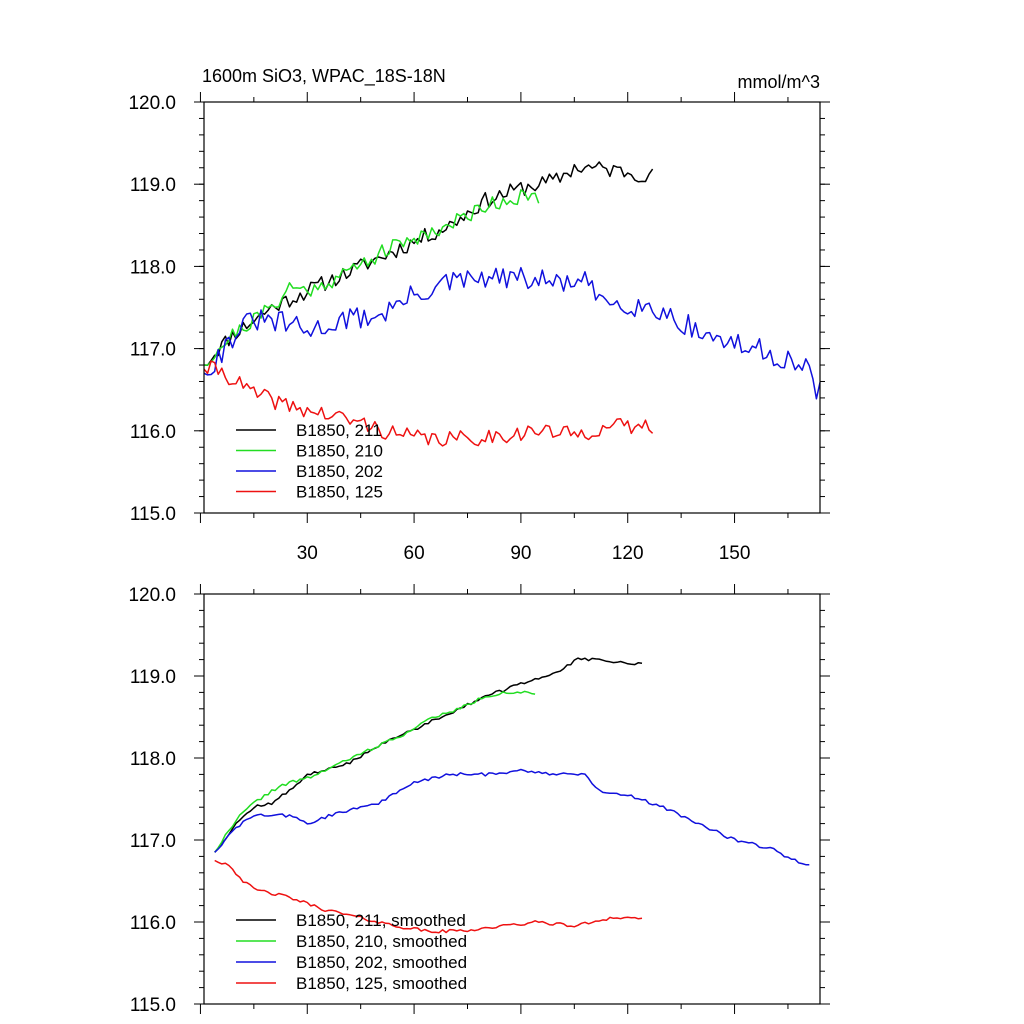  I want to click on legend-label: B1850, 125, so click(339, 492).